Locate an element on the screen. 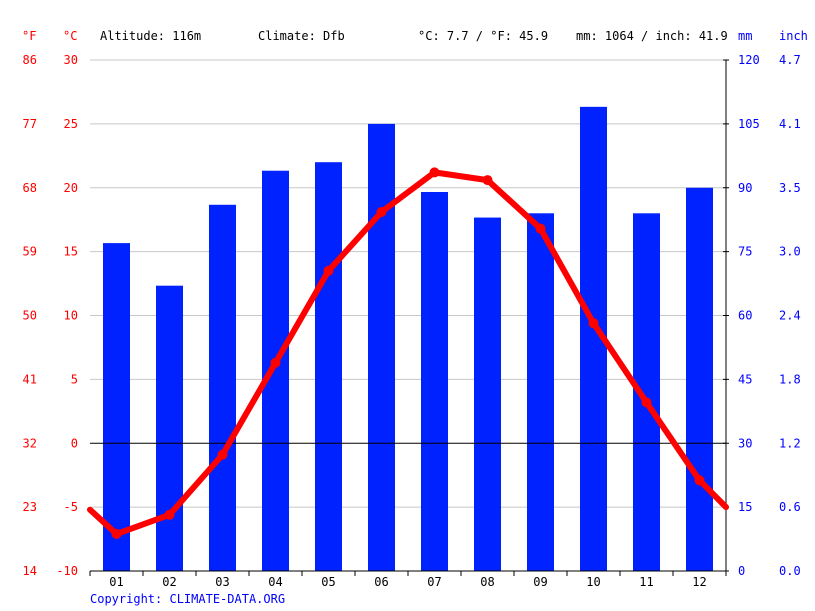  month-tick-label: 07 is located at coordinates (434, 582).